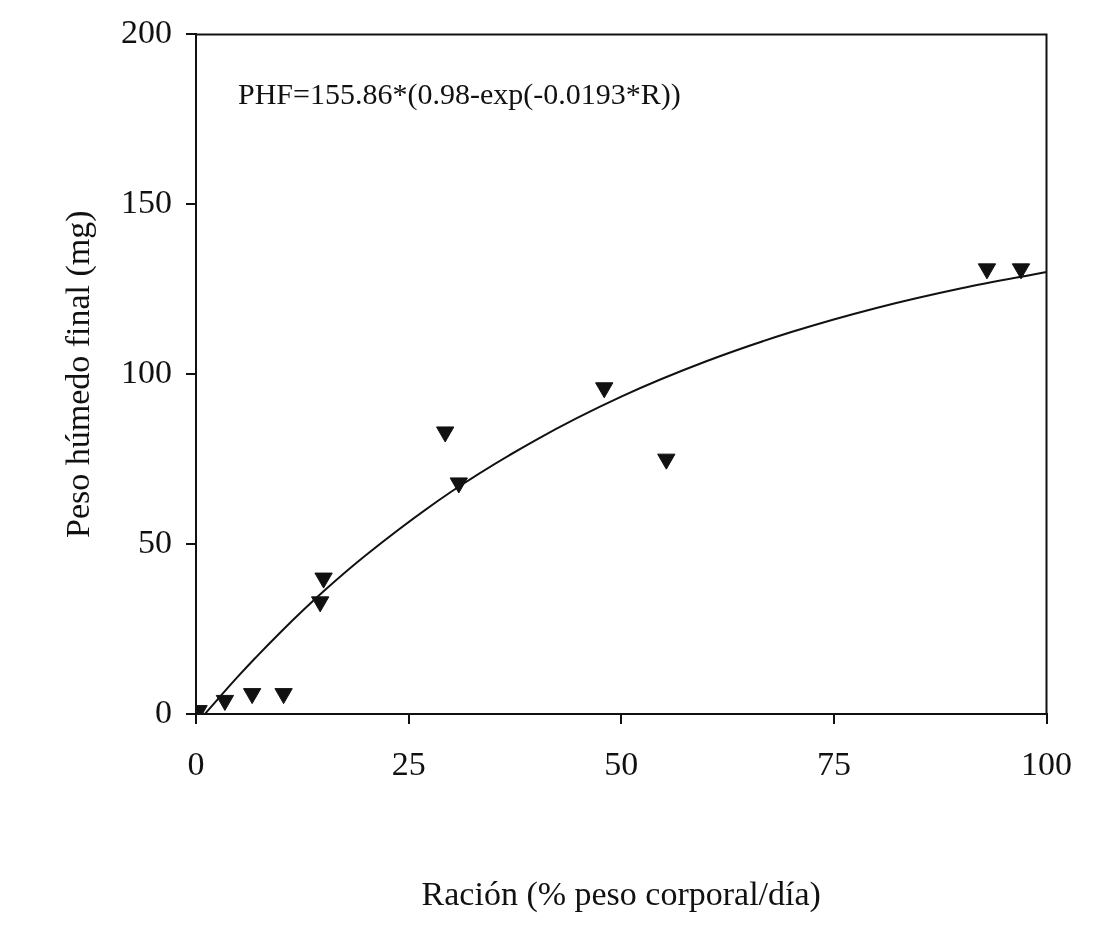 The width and height of the screenshot is (1094, 926). Describe the element at coordinates (146, 32) in the screenshot. I see `y-tick-label: 200` at that location.